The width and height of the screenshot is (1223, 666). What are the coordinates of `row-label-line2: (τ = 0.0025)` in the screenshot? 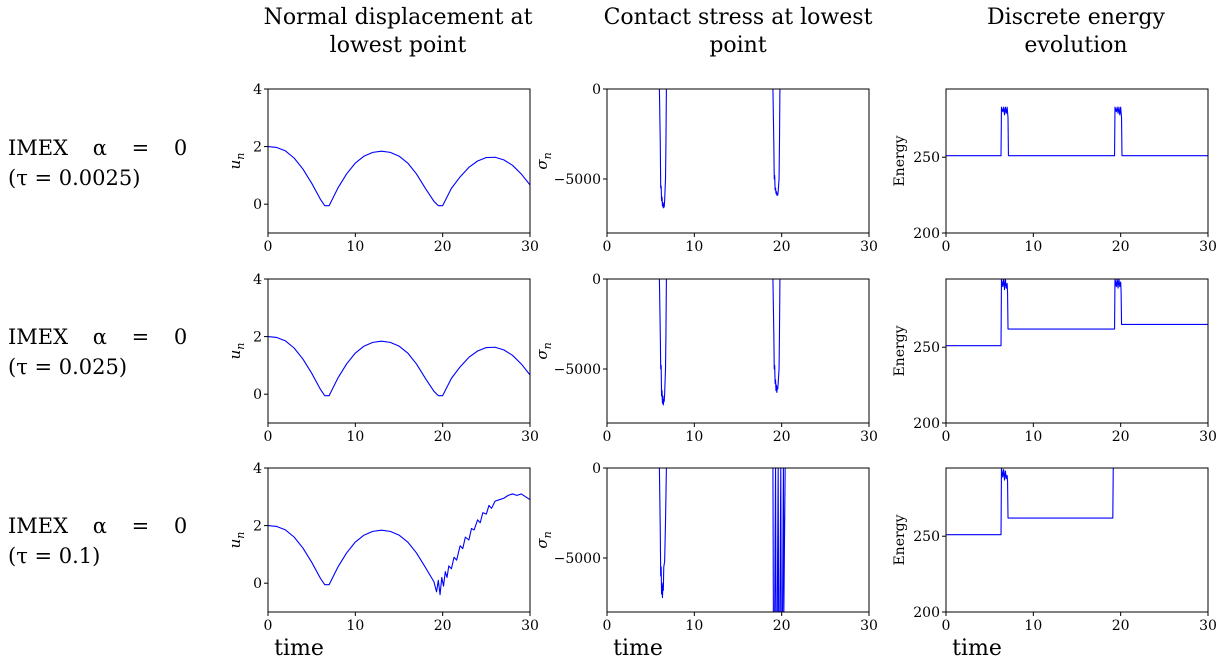 It's located at (74, 178).